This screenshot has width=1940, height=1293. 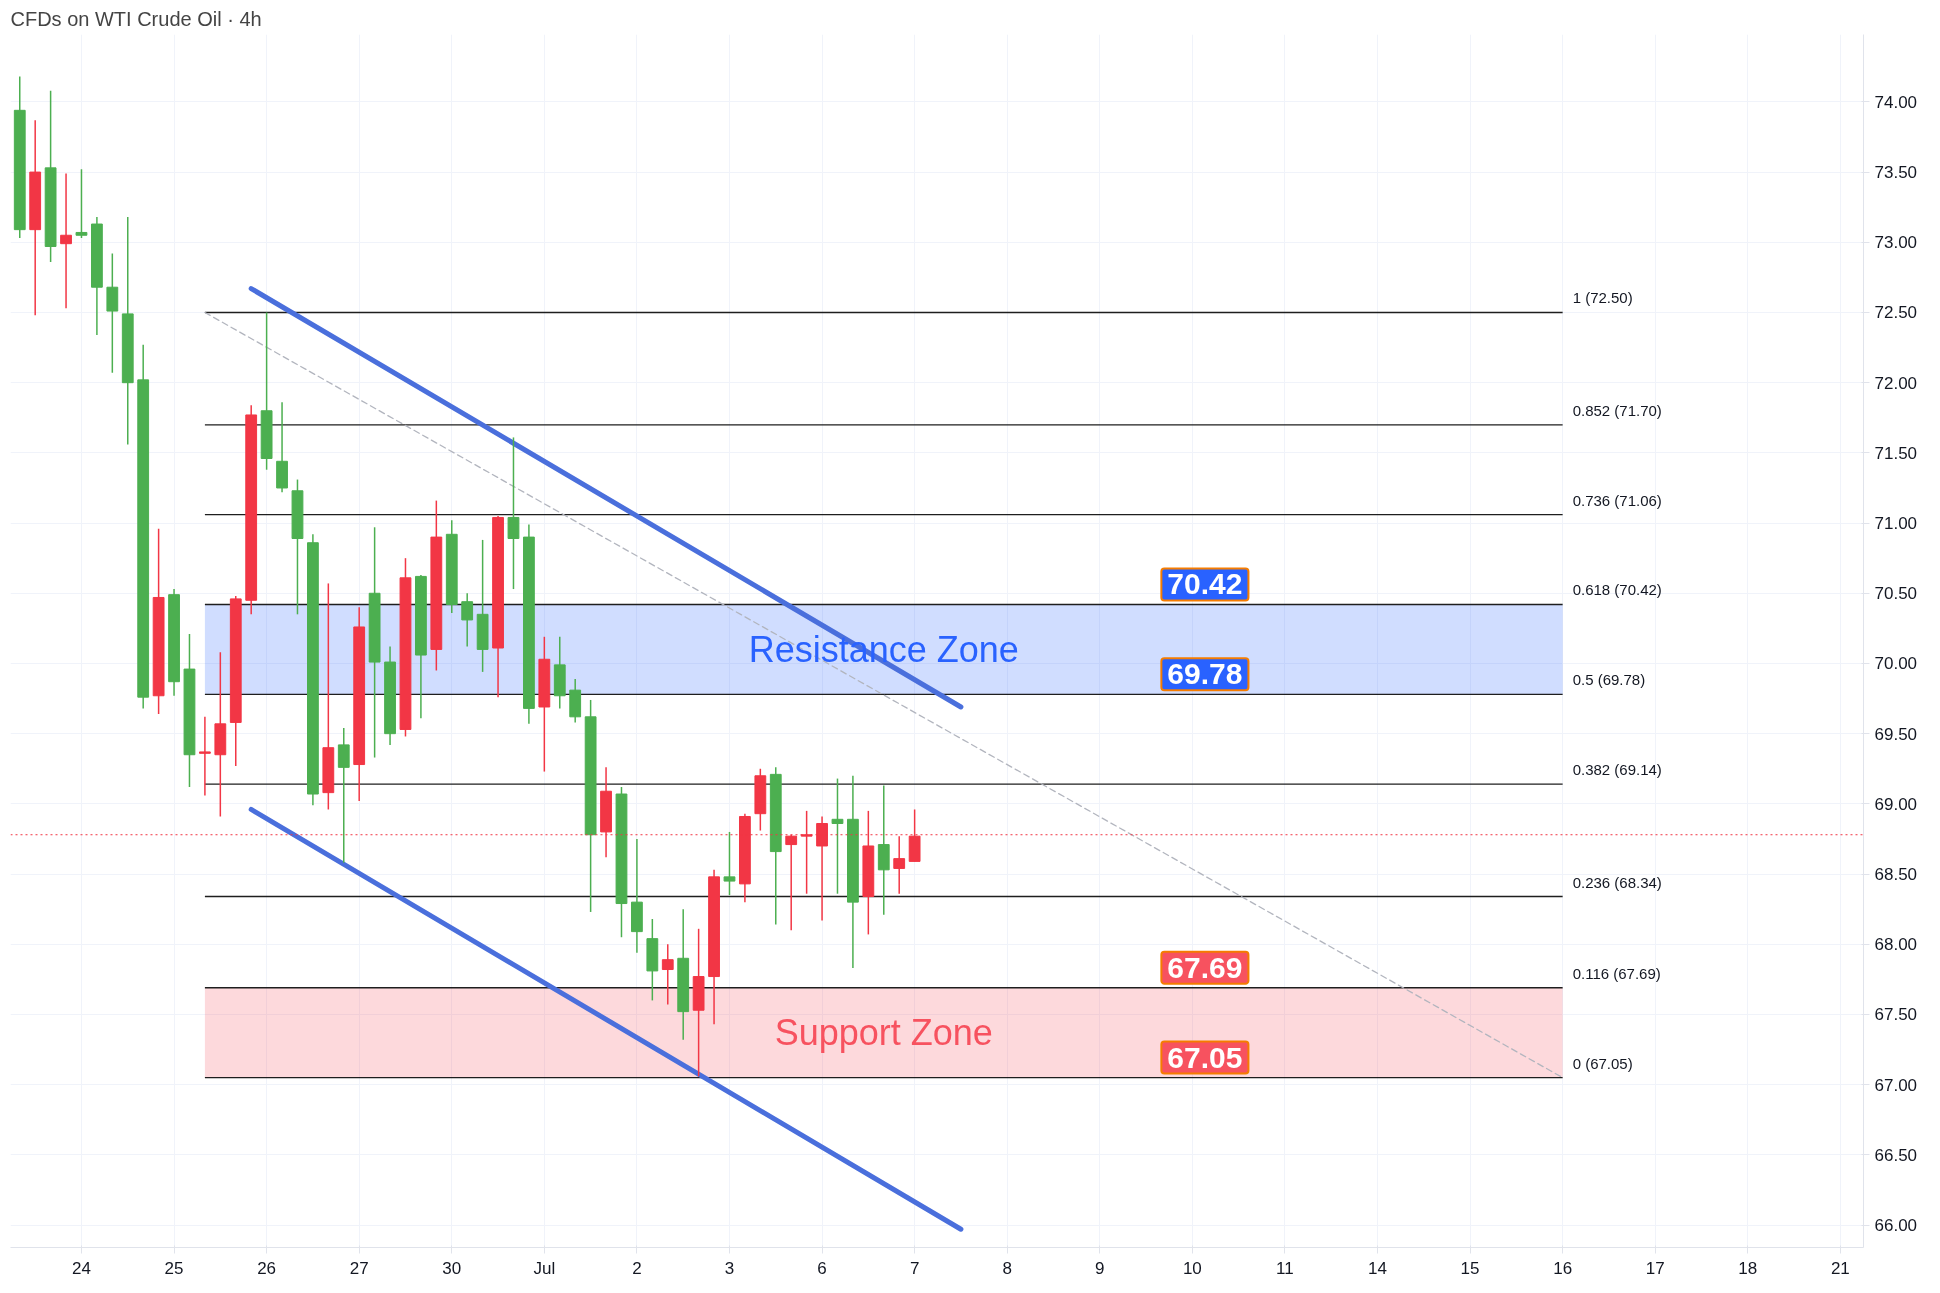 What do you see at coordinates (1896, 594) in the screenshot?
I see `y-tick-label: 70.50` at bounding box center [1896, 594].